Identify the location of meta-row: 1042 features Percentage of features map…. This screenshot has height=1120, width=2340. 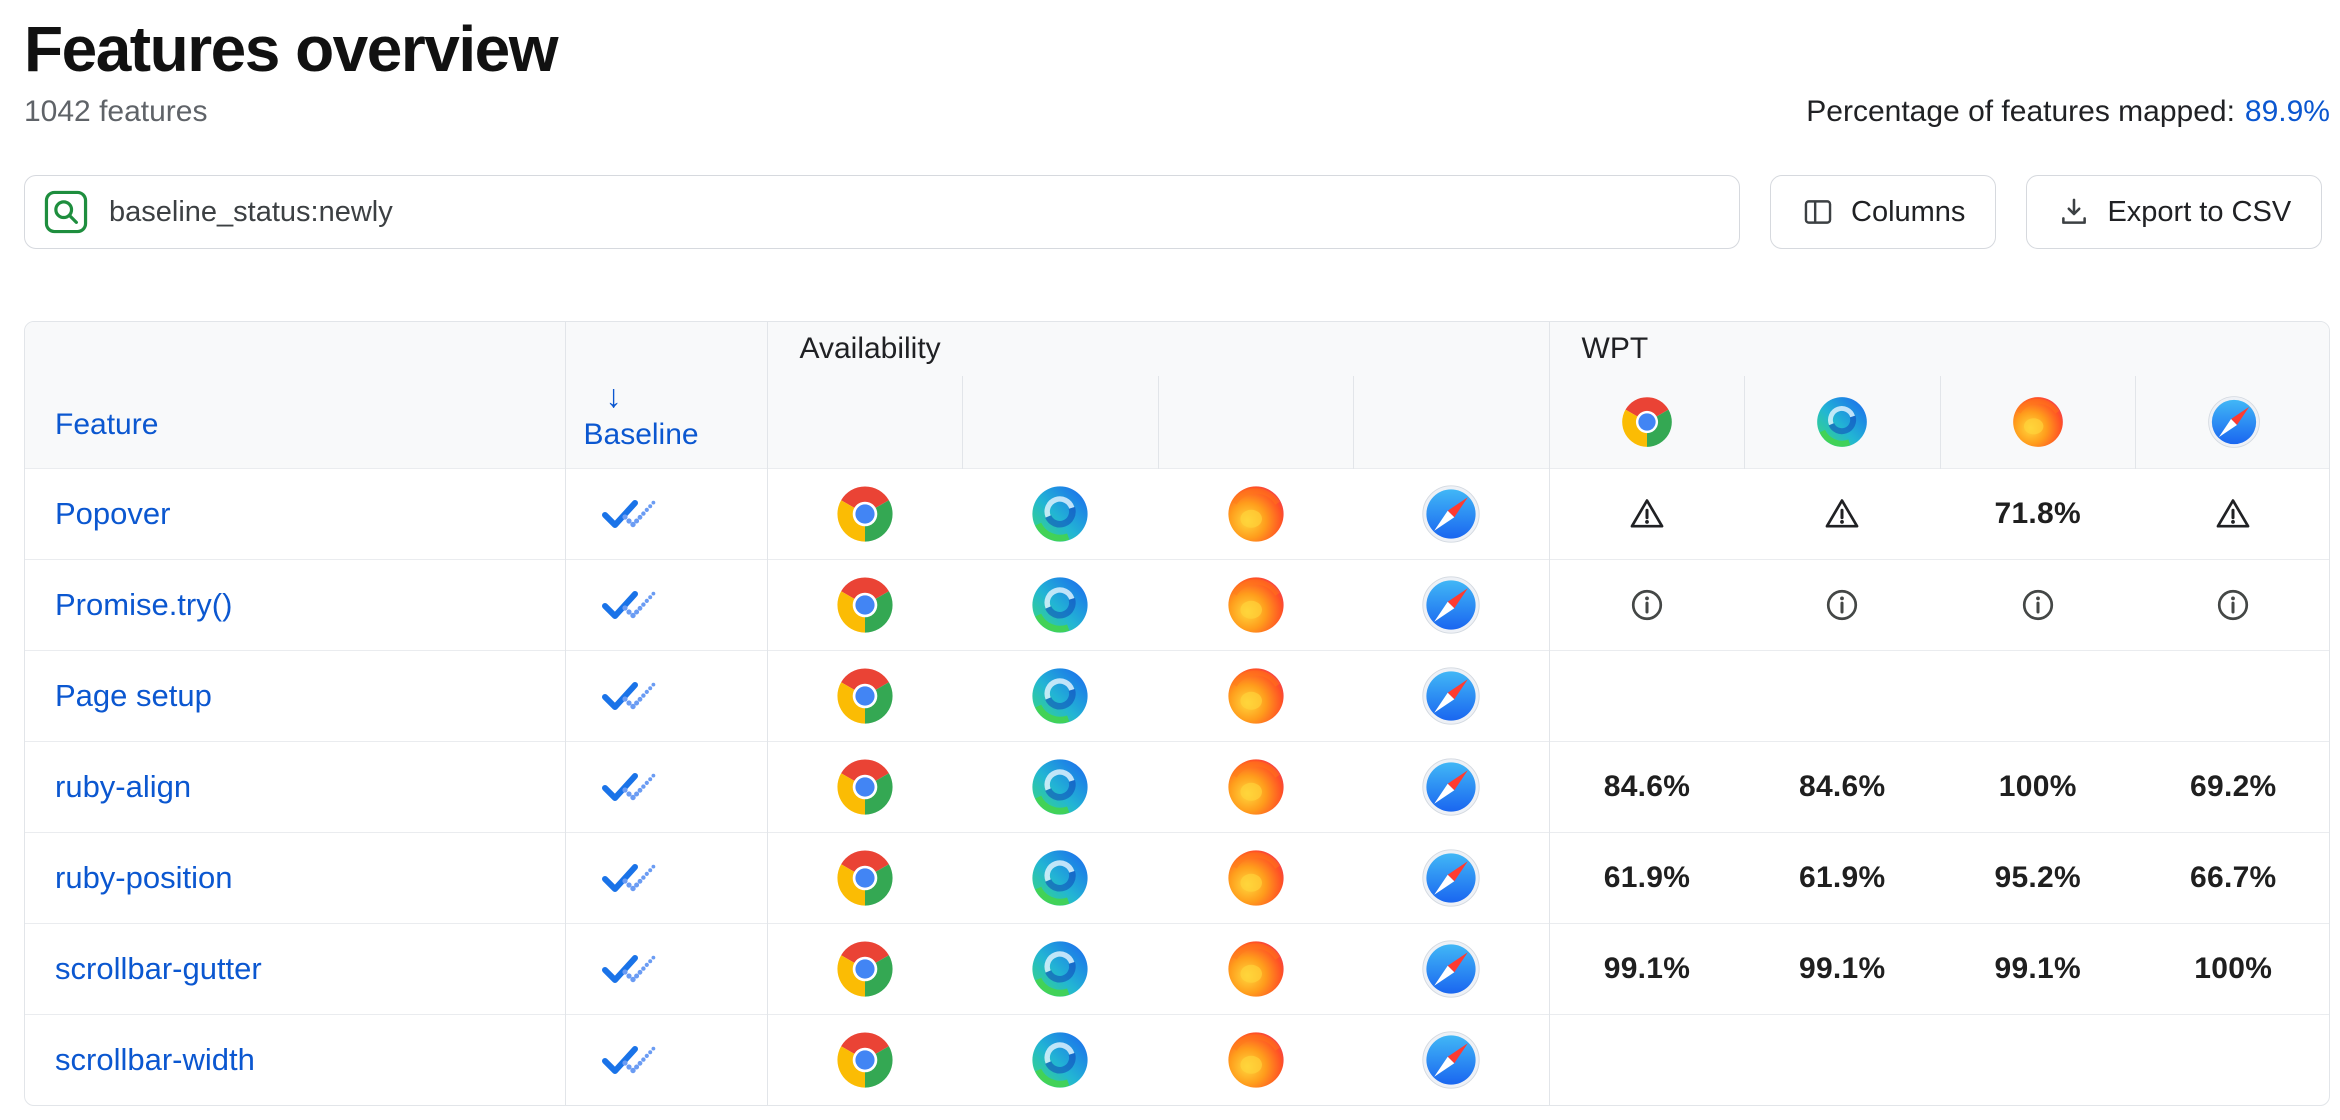
(1177, 112).